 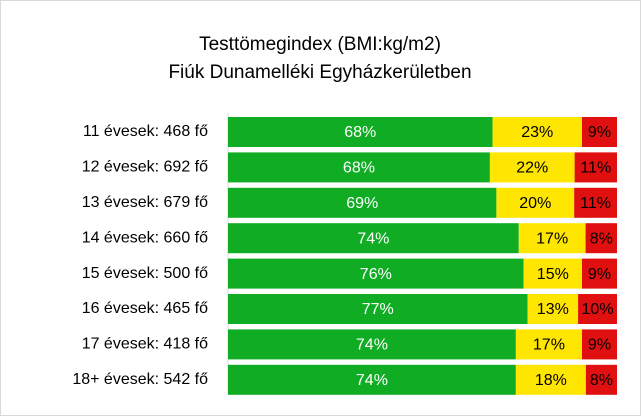 I want to click on value-label: 69%, so click(x=362, y=203).